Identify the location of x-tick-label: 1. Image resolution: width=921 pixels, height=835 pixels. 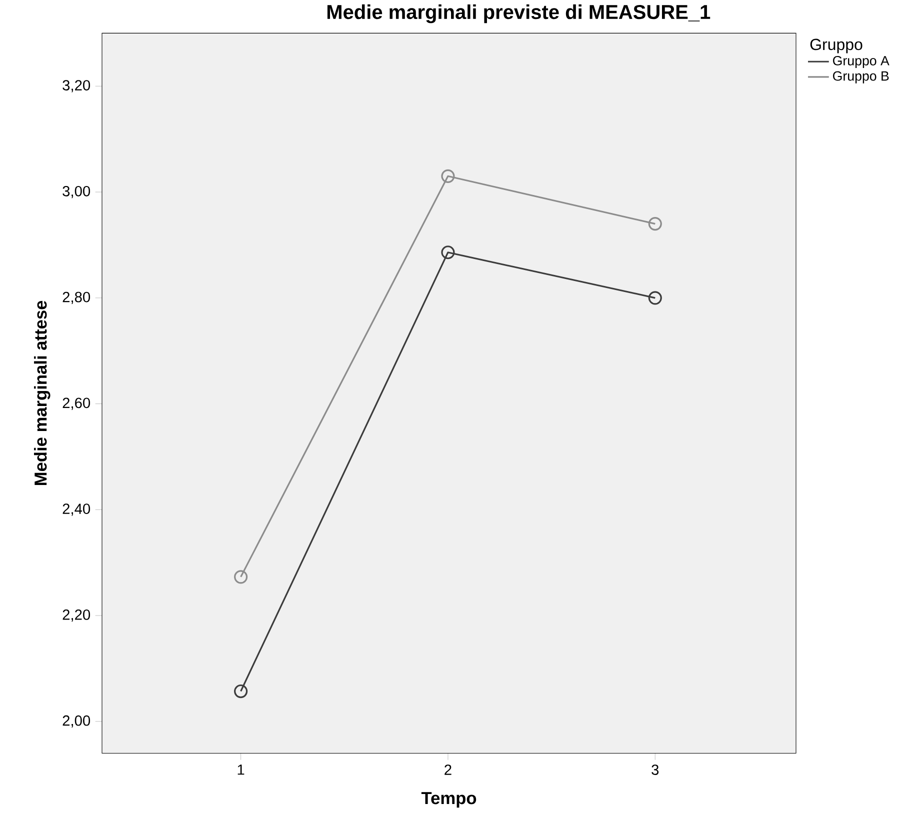
(241, 769).